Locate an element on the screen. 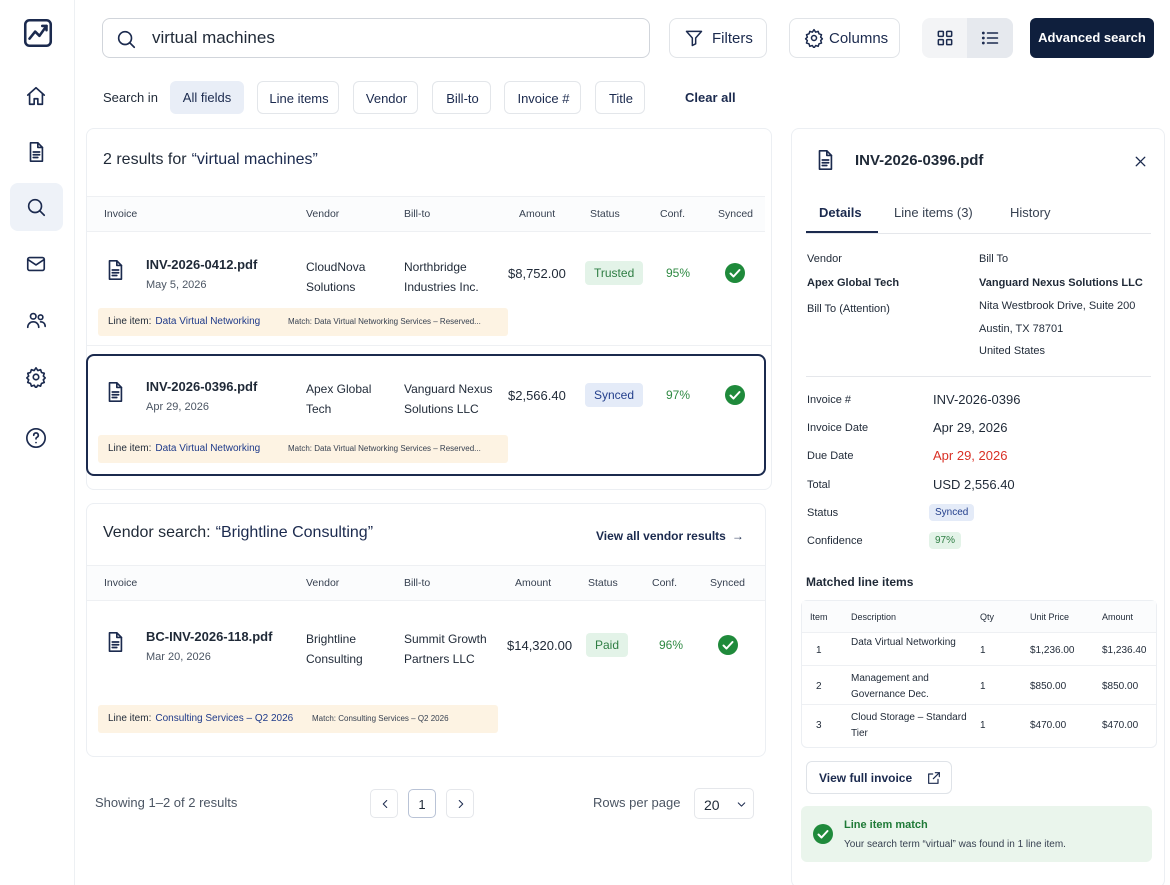  filter-chip: Vendor is located at coordinates (385, 97).